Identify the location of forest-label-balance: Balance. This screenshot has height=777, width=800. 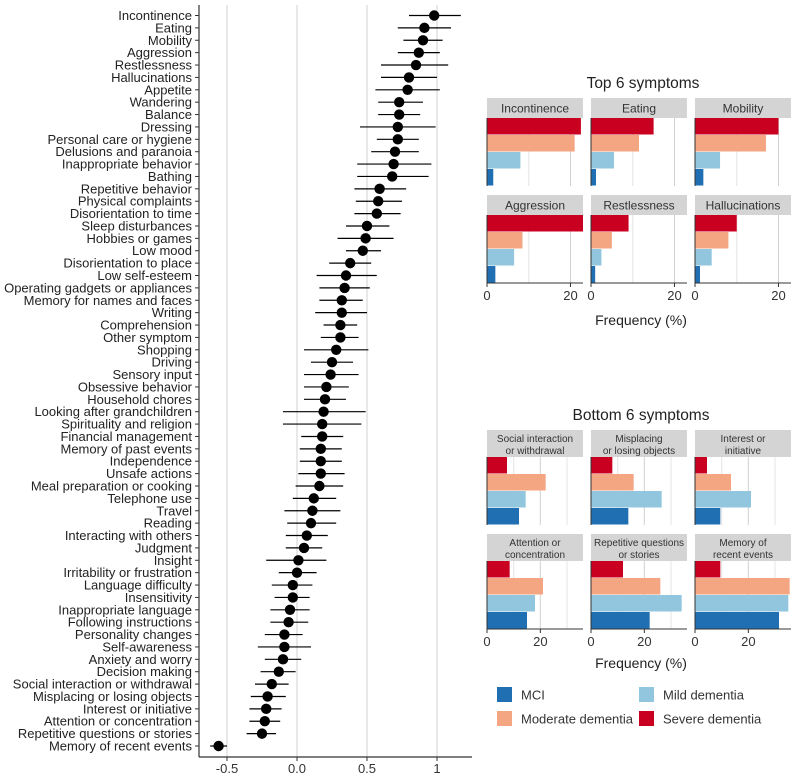
(168, 114).